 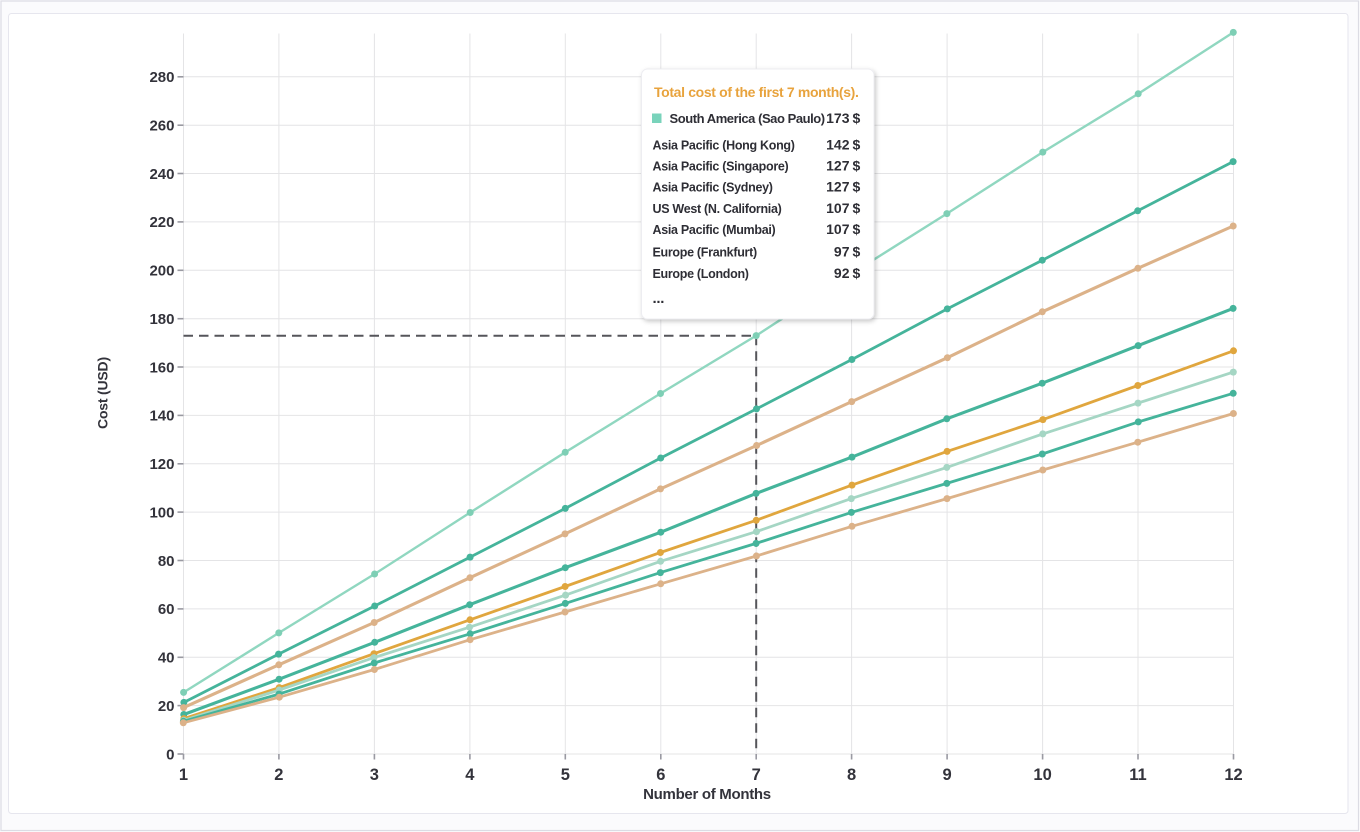 What do you see at coordinates (713, 188) in the screenshot?
I see `svg-text: Asia Pacific (Sydney)` at bounding box center [713, 188].